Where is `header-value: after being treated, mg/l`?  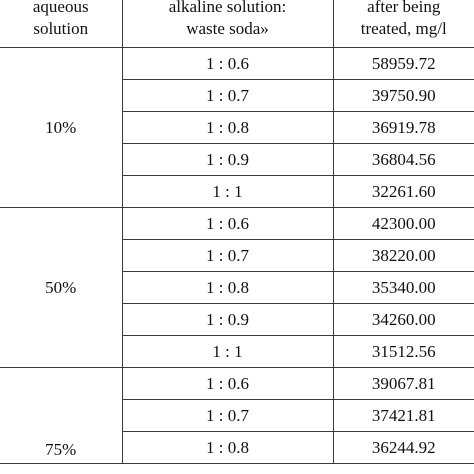
header-value: after being treated, mg/l is located at coordinates (403, 24).